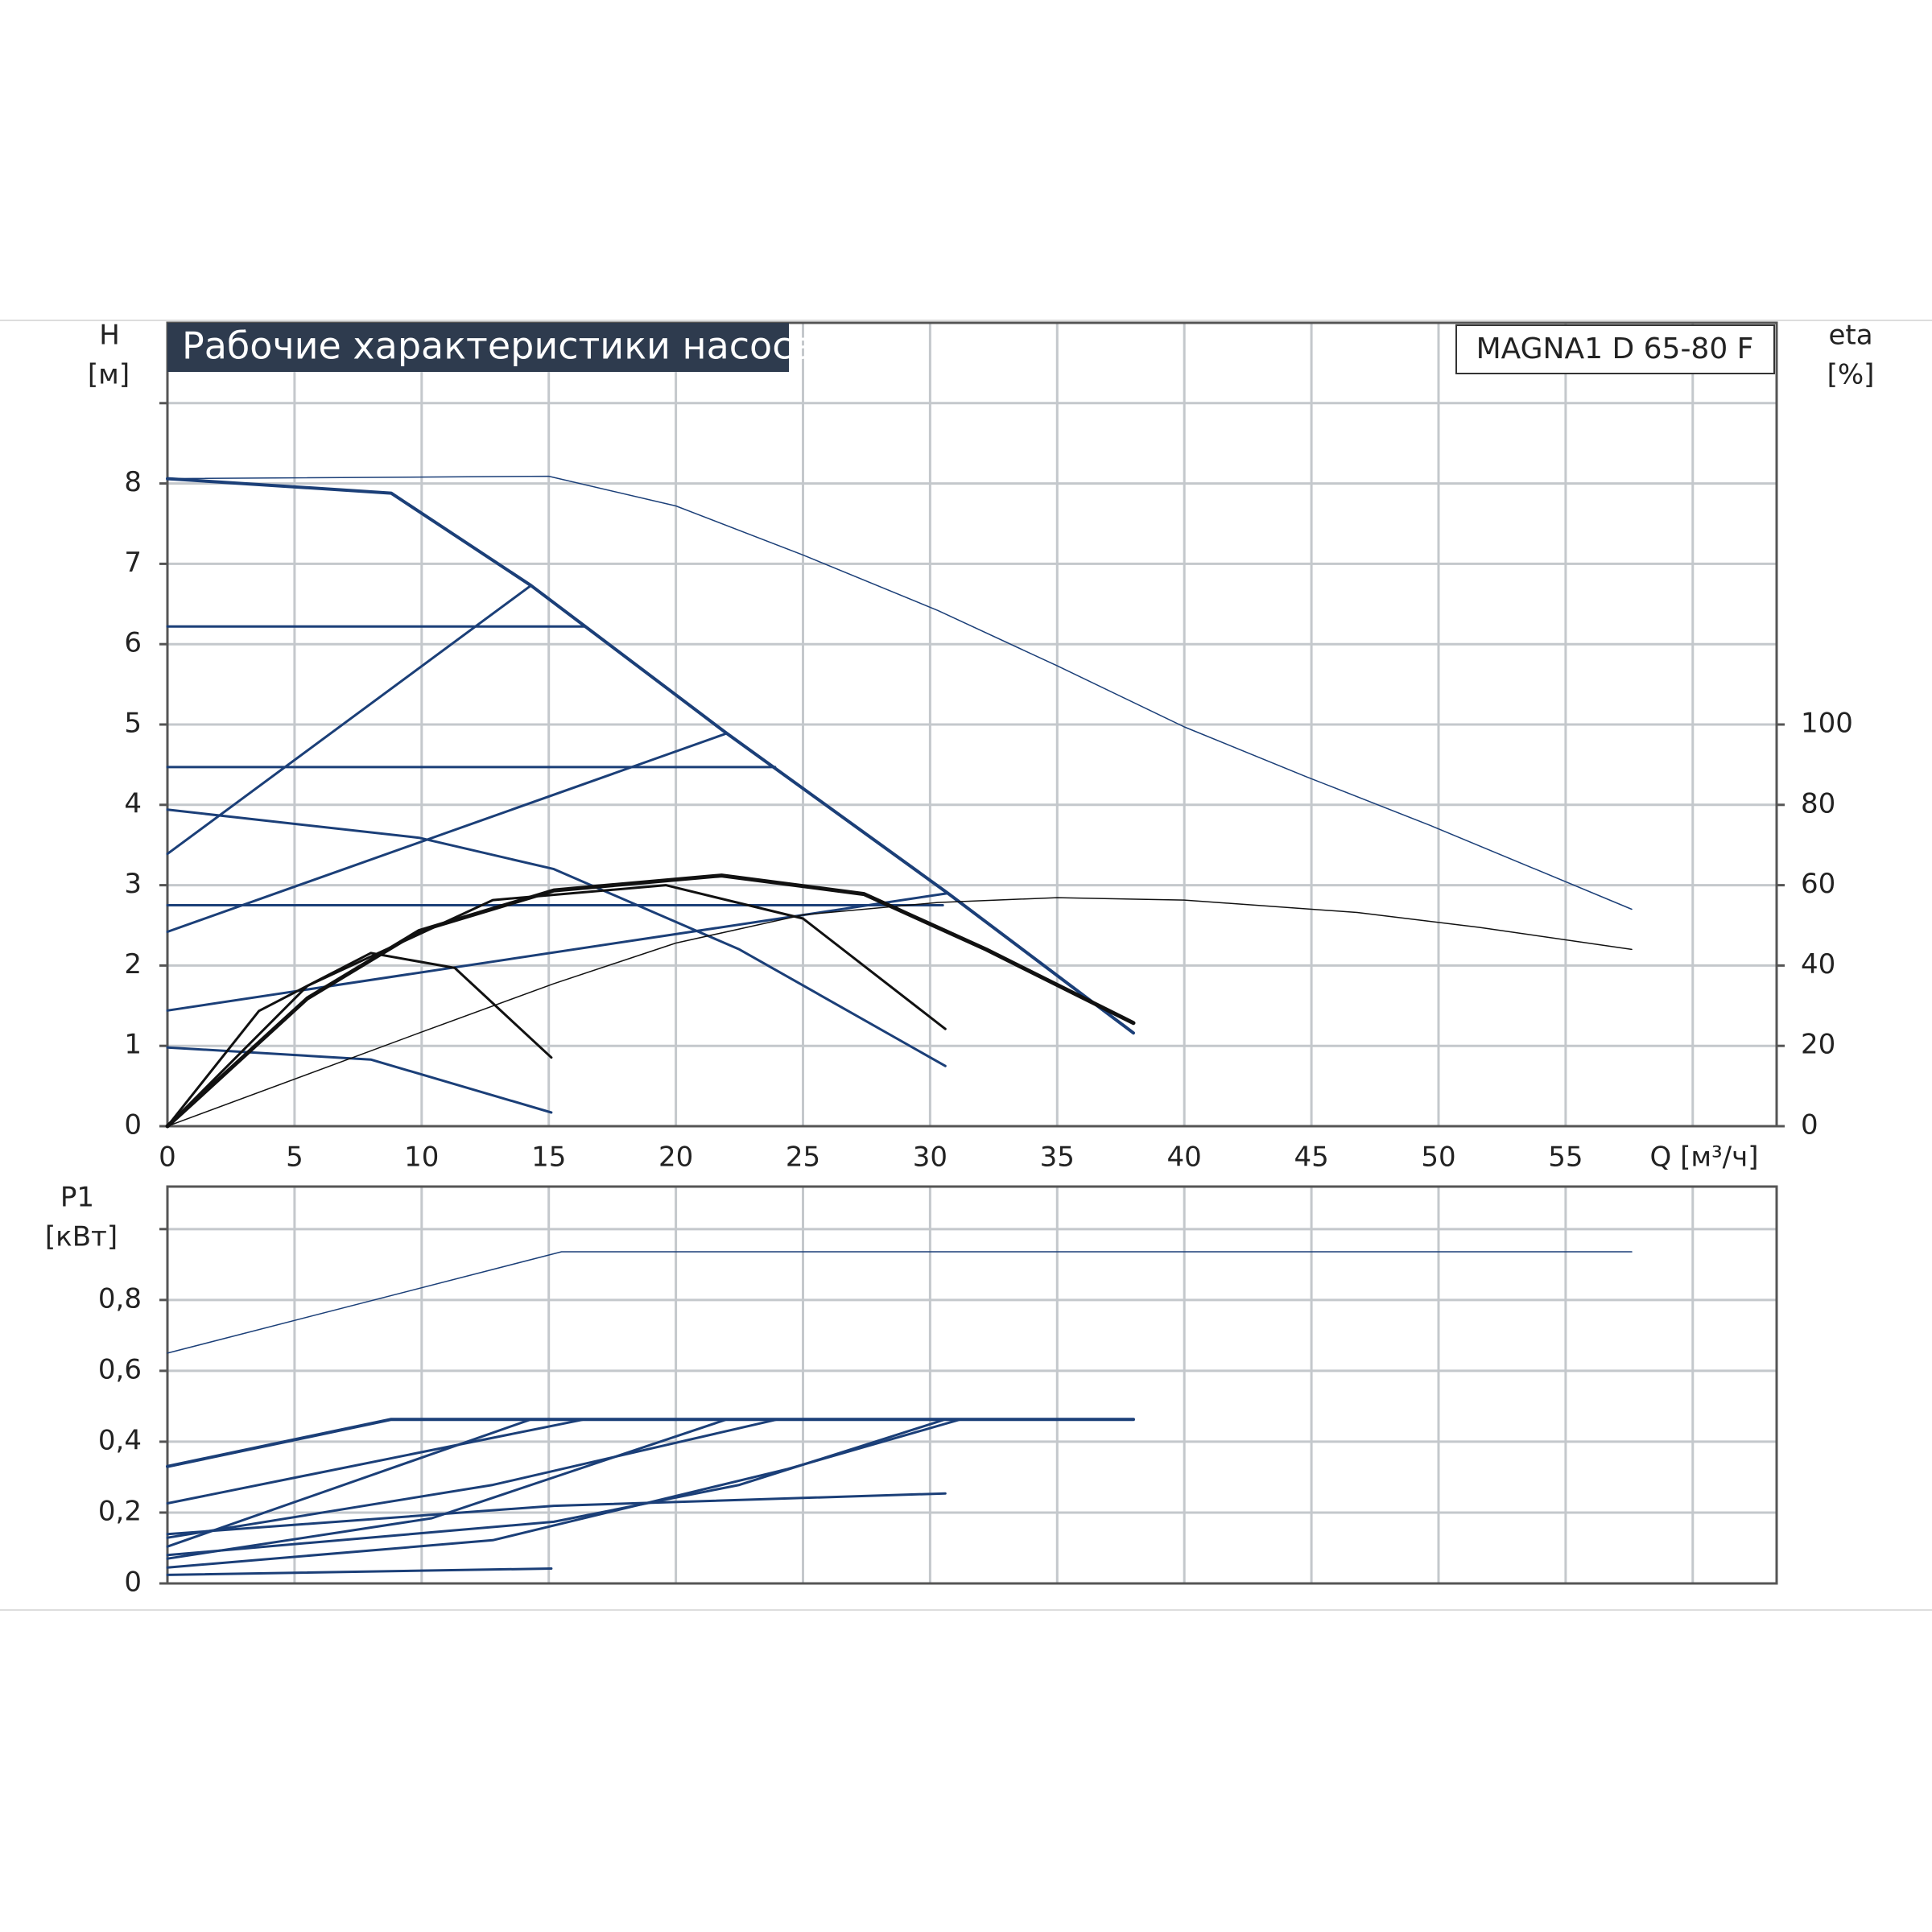  I want to click on x-tick-label: 30, so click(930, 1157).